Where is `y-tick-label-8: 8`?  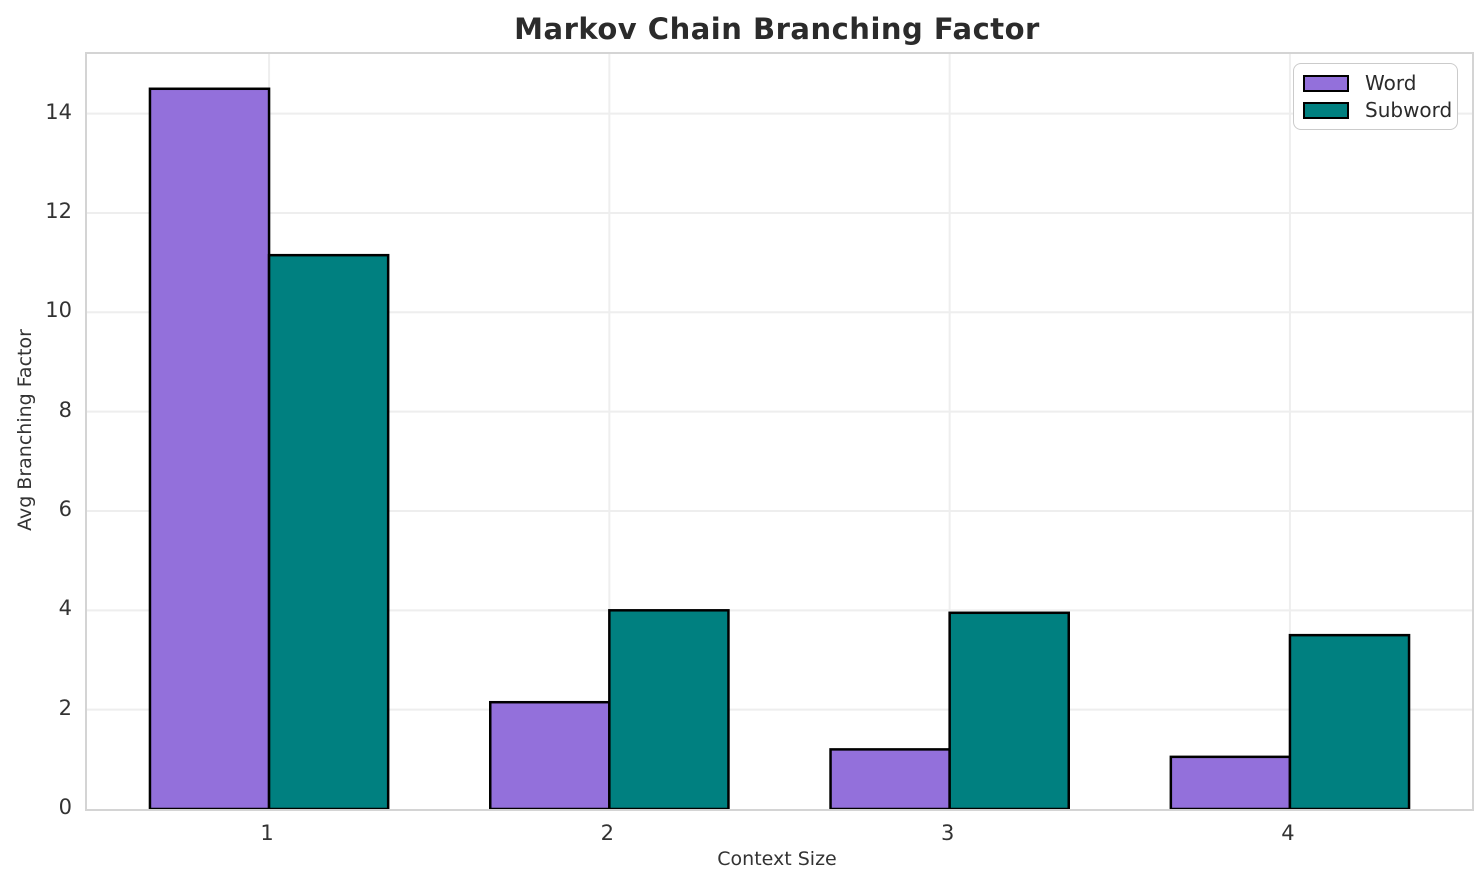
y-tick-label-8: 8 is located at coordinates (65, 409).